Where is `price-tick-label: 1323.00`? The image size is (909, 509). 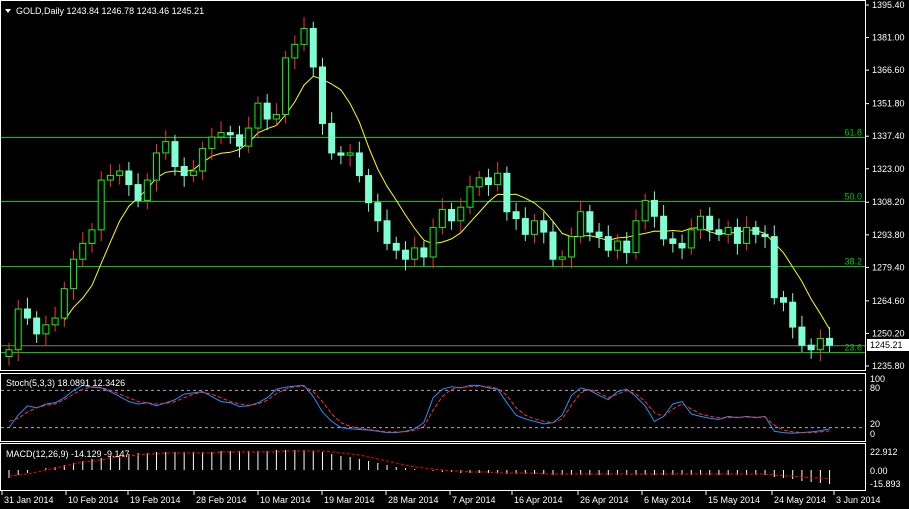
price-tick-label: 1323.00 is located at coordinates (888, 169).